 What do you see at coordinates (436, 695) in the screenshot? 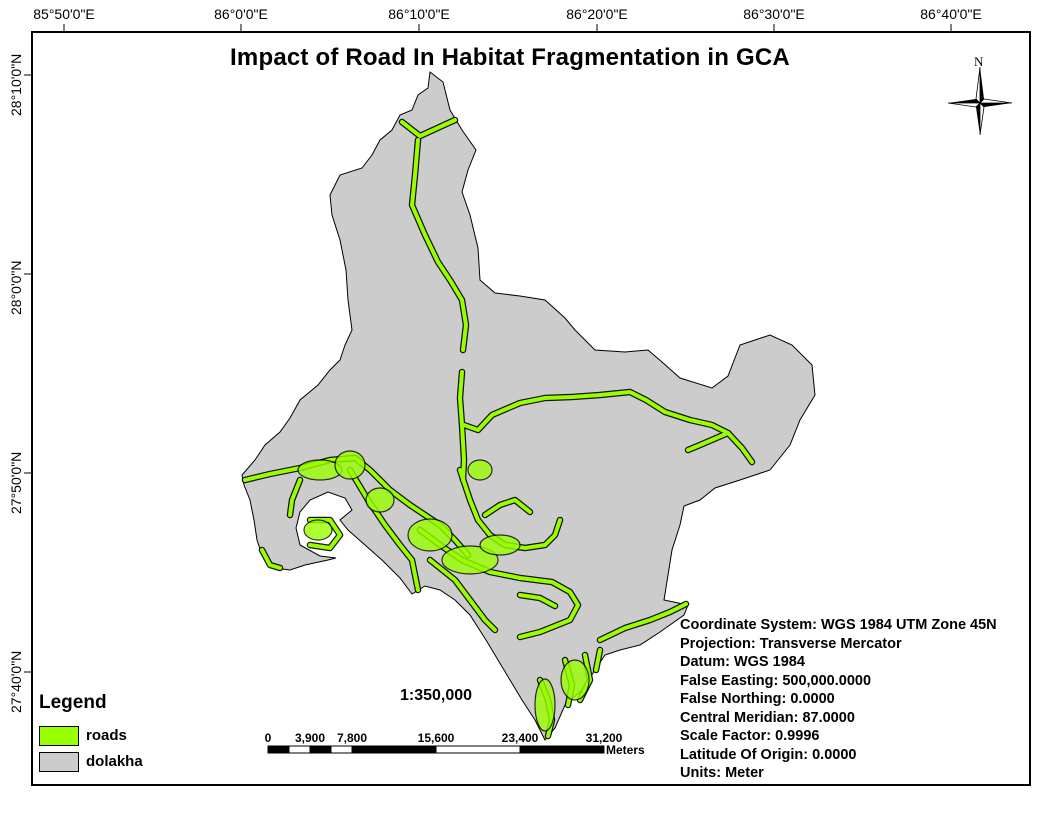
I see `scale-ratio: 1:350,000` at bounding box center [436, 695].